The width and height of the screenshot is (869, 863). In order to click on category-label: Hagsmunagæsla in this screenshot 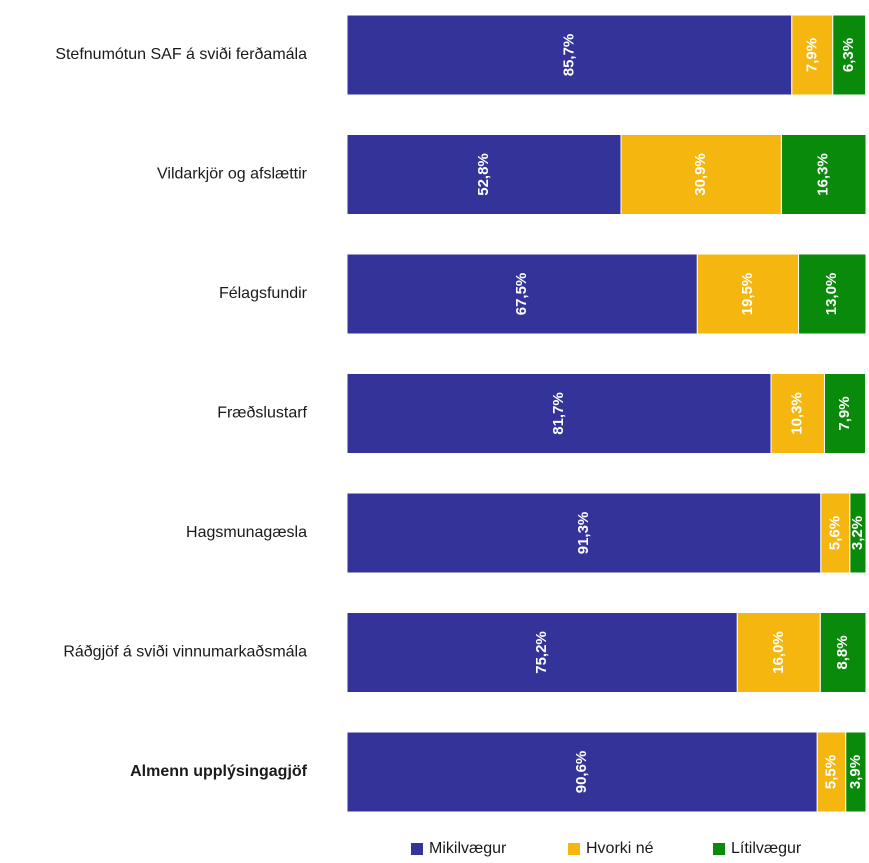, I will do `click(246, 532)`.